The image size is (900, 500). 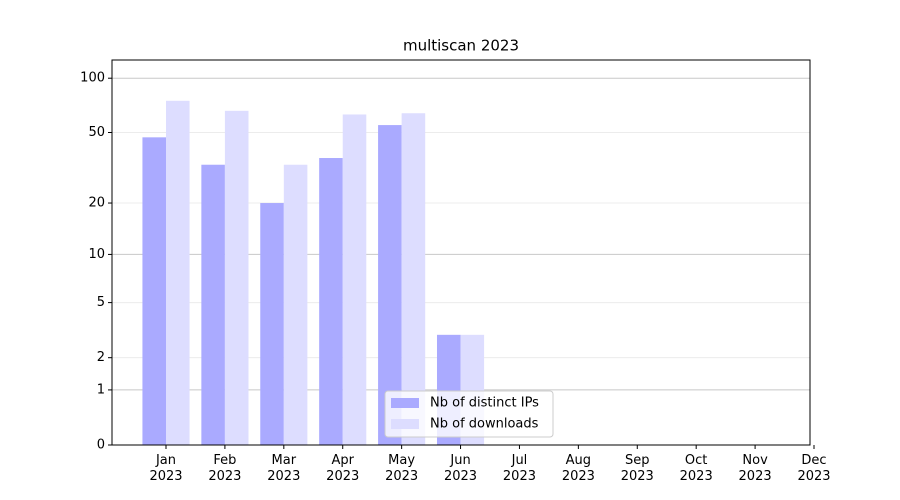 I want to click on x-tick-label: Jun 2023, so click(x=460, y=468).